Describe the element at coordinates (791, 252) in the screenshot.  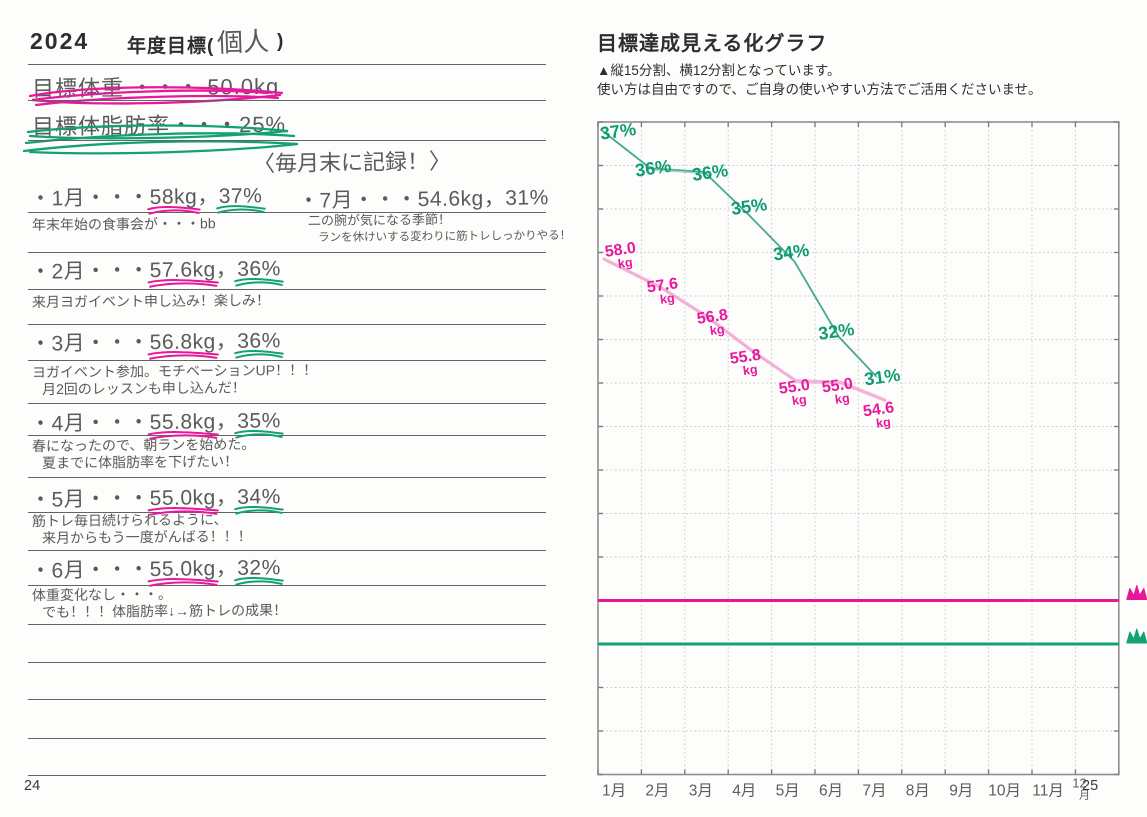
I see `body-fat-point-label: 34%` at that location.